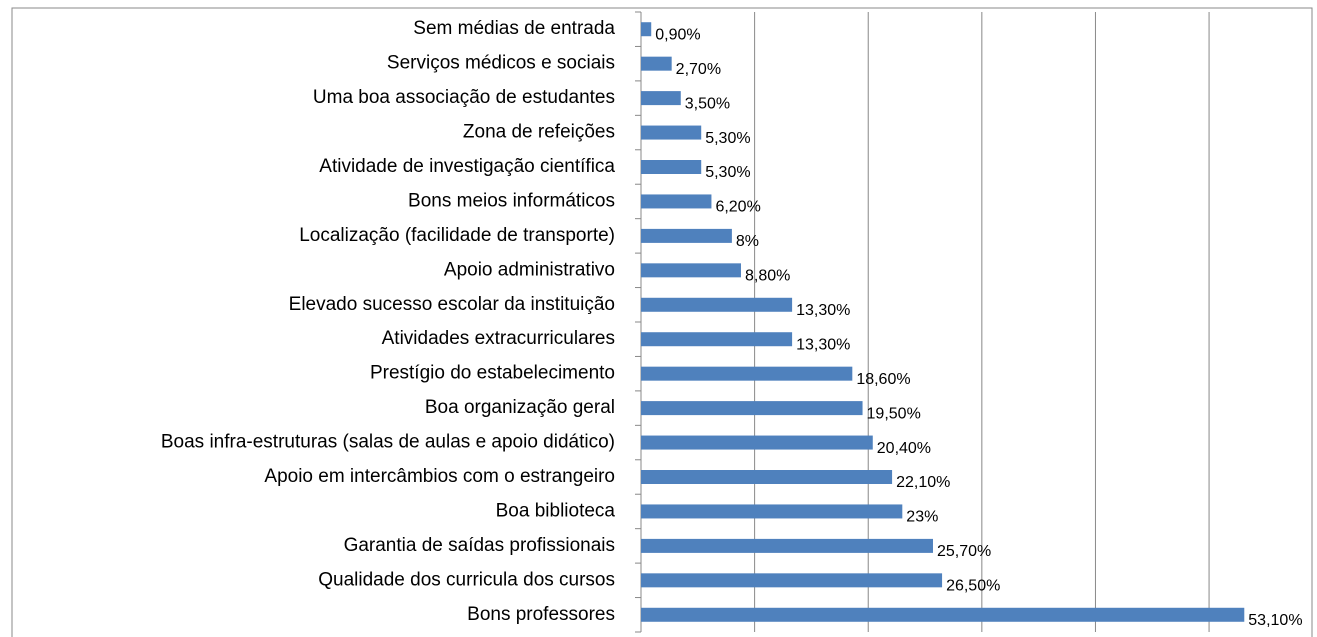 The height and width of the screenshot is (637, 1317). What do you see at coordinates (520, 407) in the screenshot?
I see `category-label: Boa organização geral` at bounding box center [520, 407].